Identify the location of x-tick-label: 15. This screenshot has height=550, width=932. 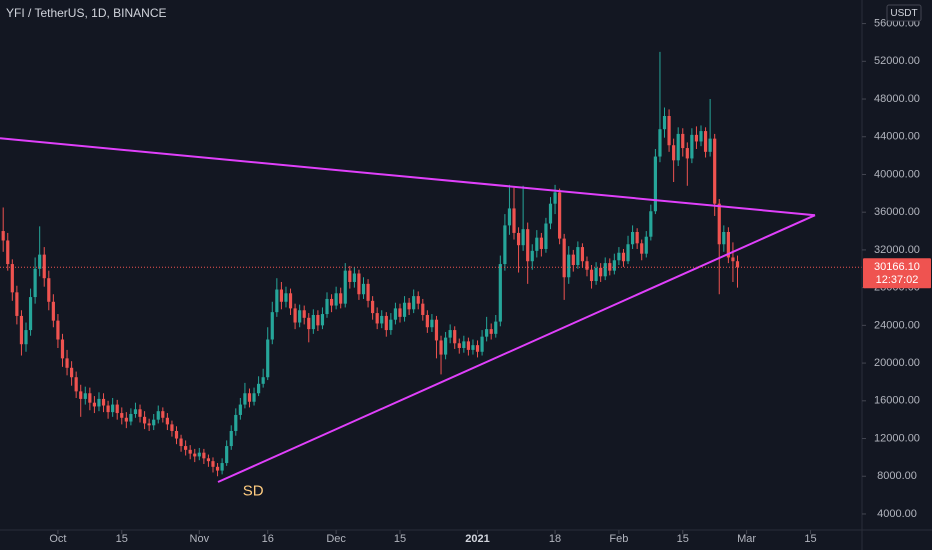
(122, 539).